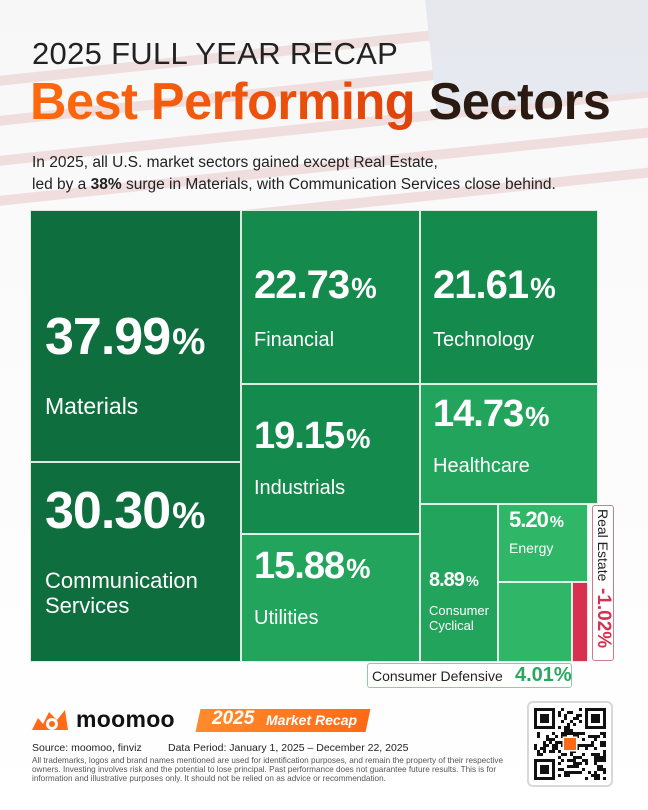 This screenshot has height=810, width=648. Describe the element at coordinates (92, 406) in the screenshot. I see `materials-label: Materials` at that location.